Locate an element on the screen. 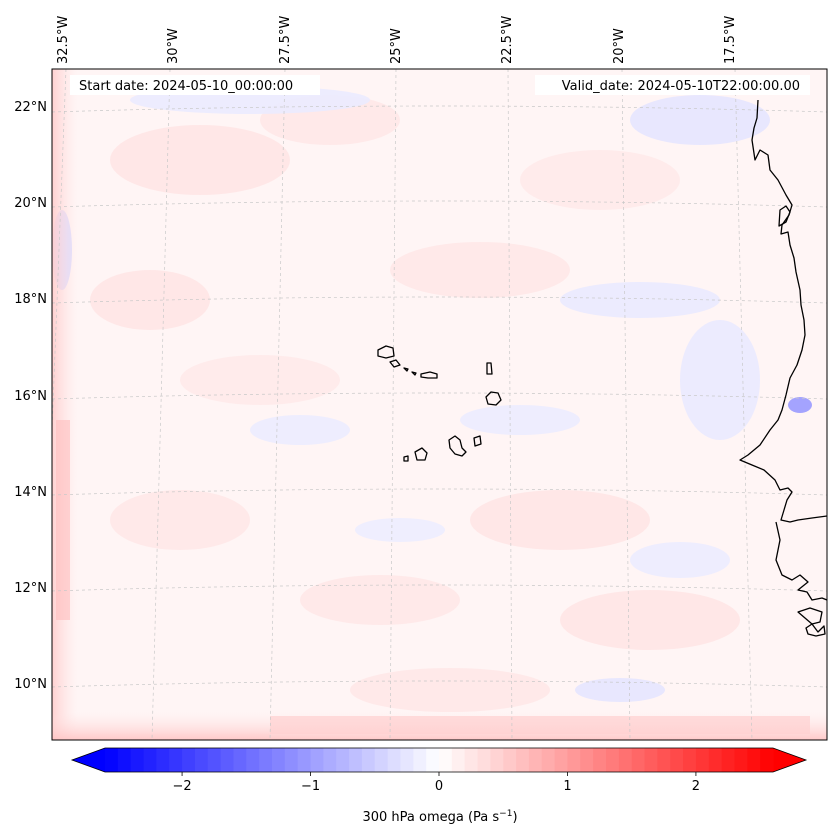 This screenshot has width=837, height=839. lon-label: 25°W is located at coordinates (396, 46).